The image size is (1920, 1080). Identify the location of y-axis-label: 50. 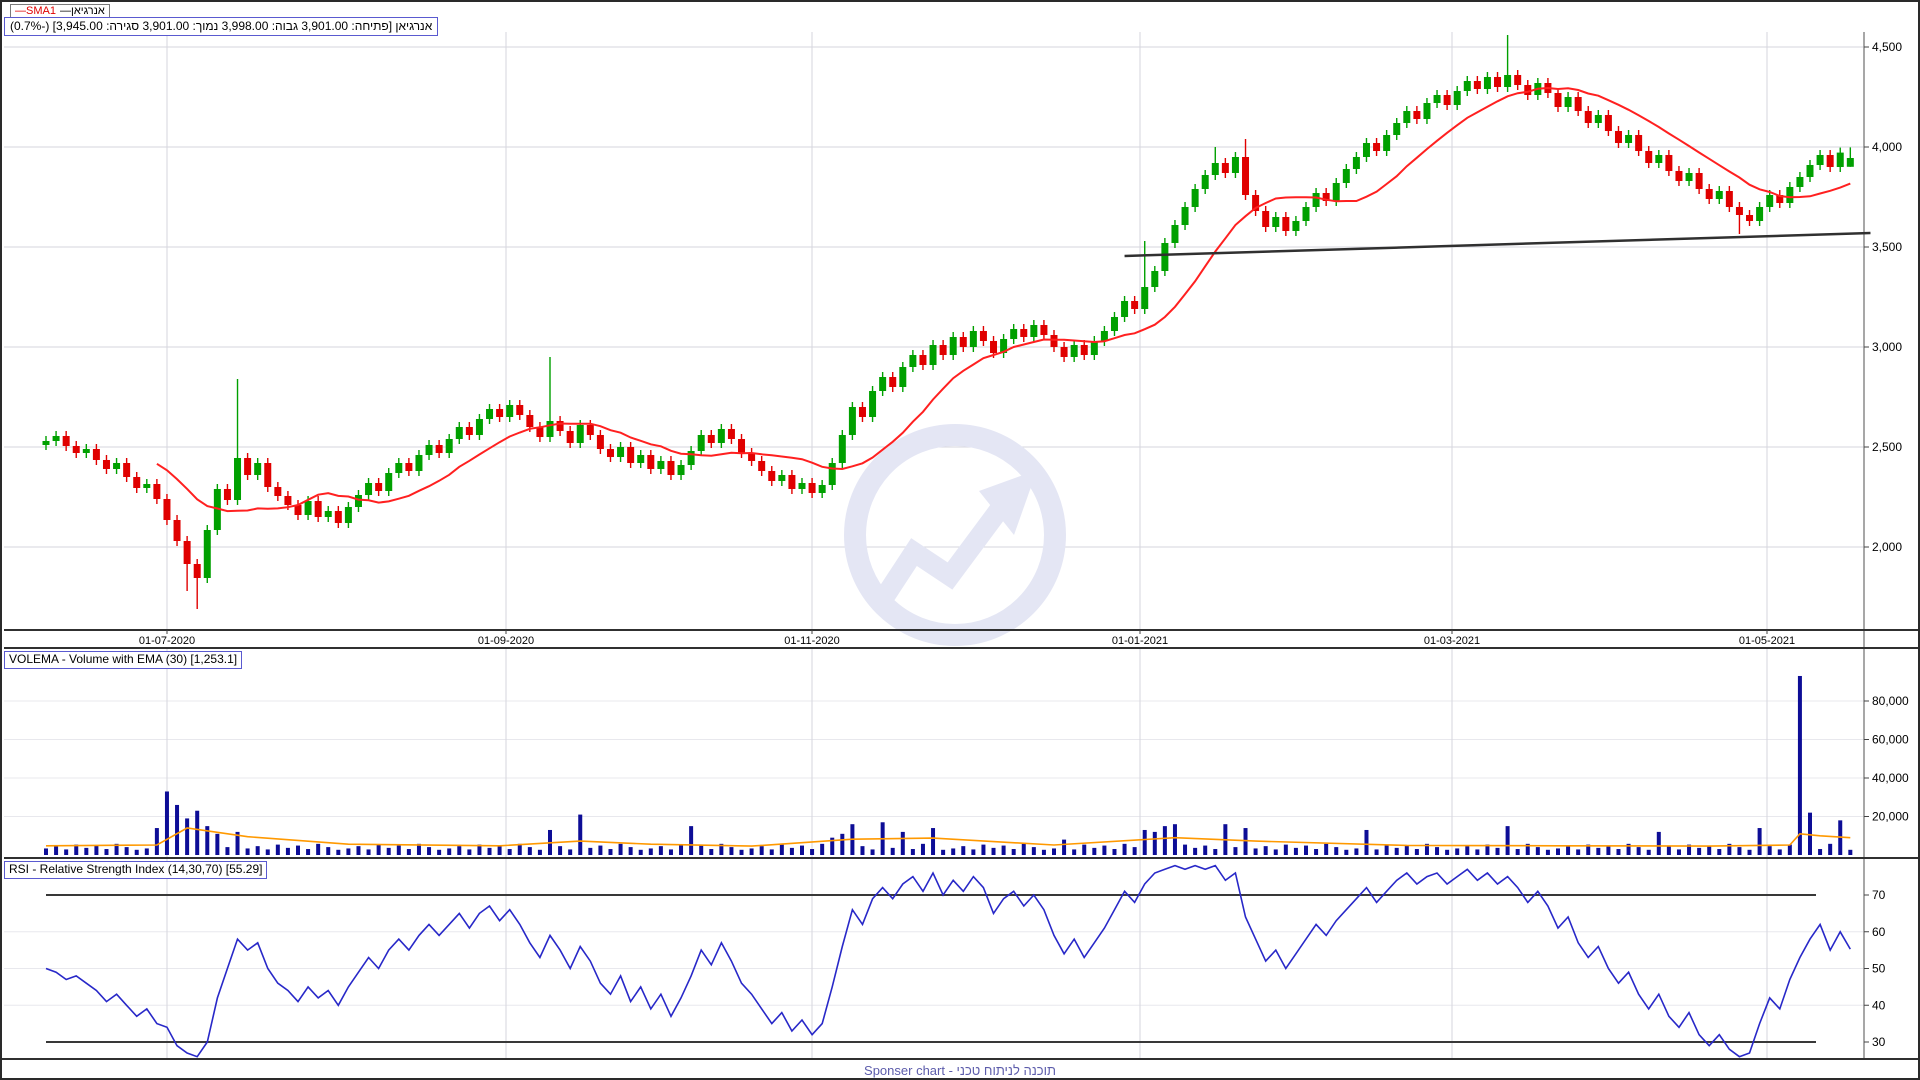
(1879, 969).